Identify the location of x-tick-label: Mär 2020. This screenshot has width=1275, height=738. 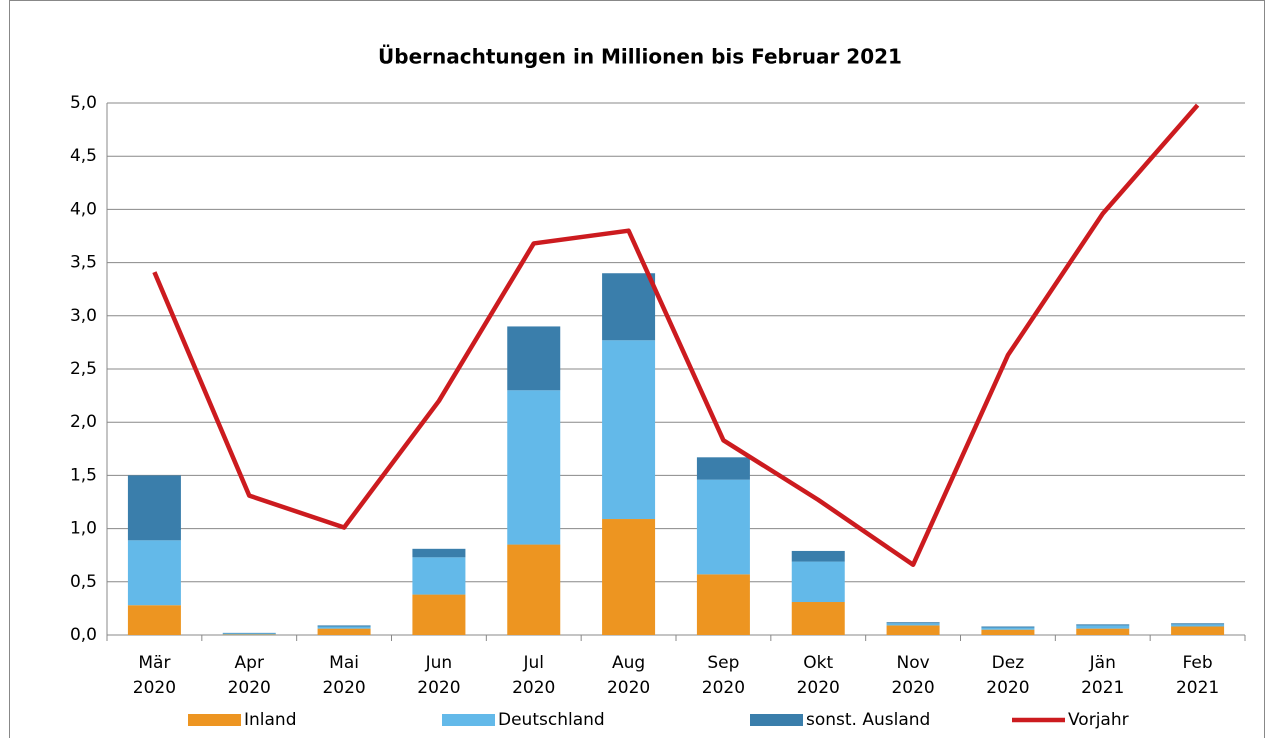
(154, 675).